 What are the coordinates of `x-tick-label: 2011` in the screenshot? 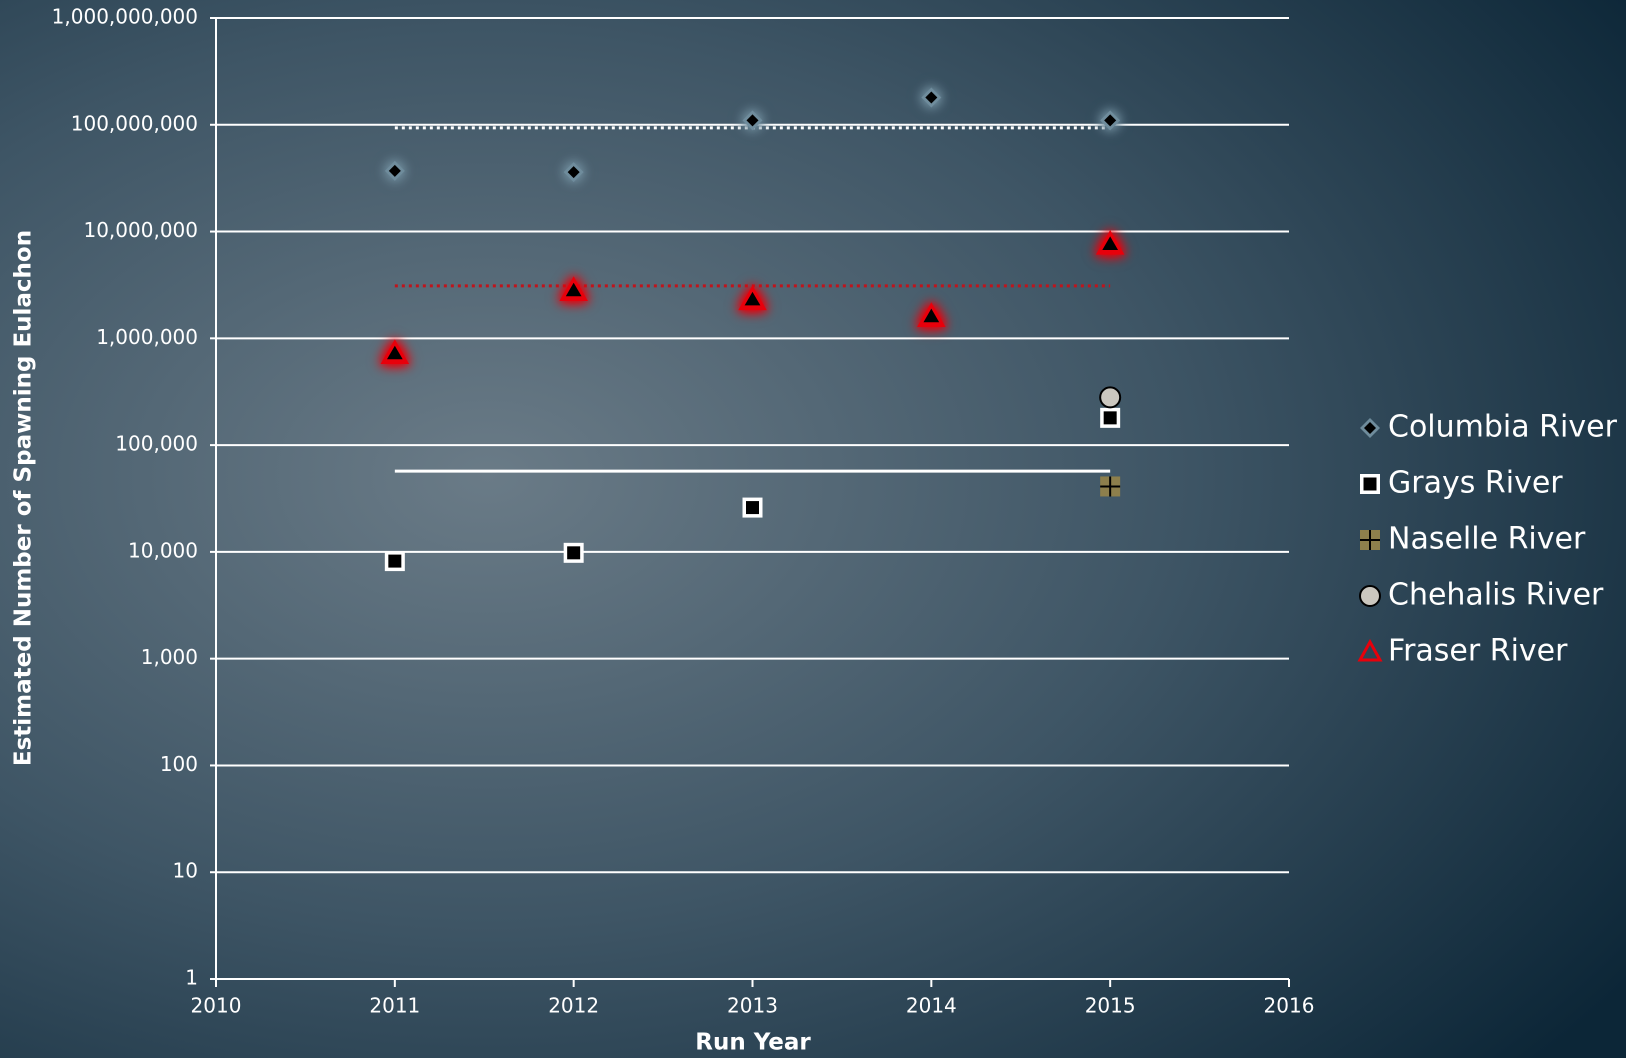 It's located at (394, 1006).